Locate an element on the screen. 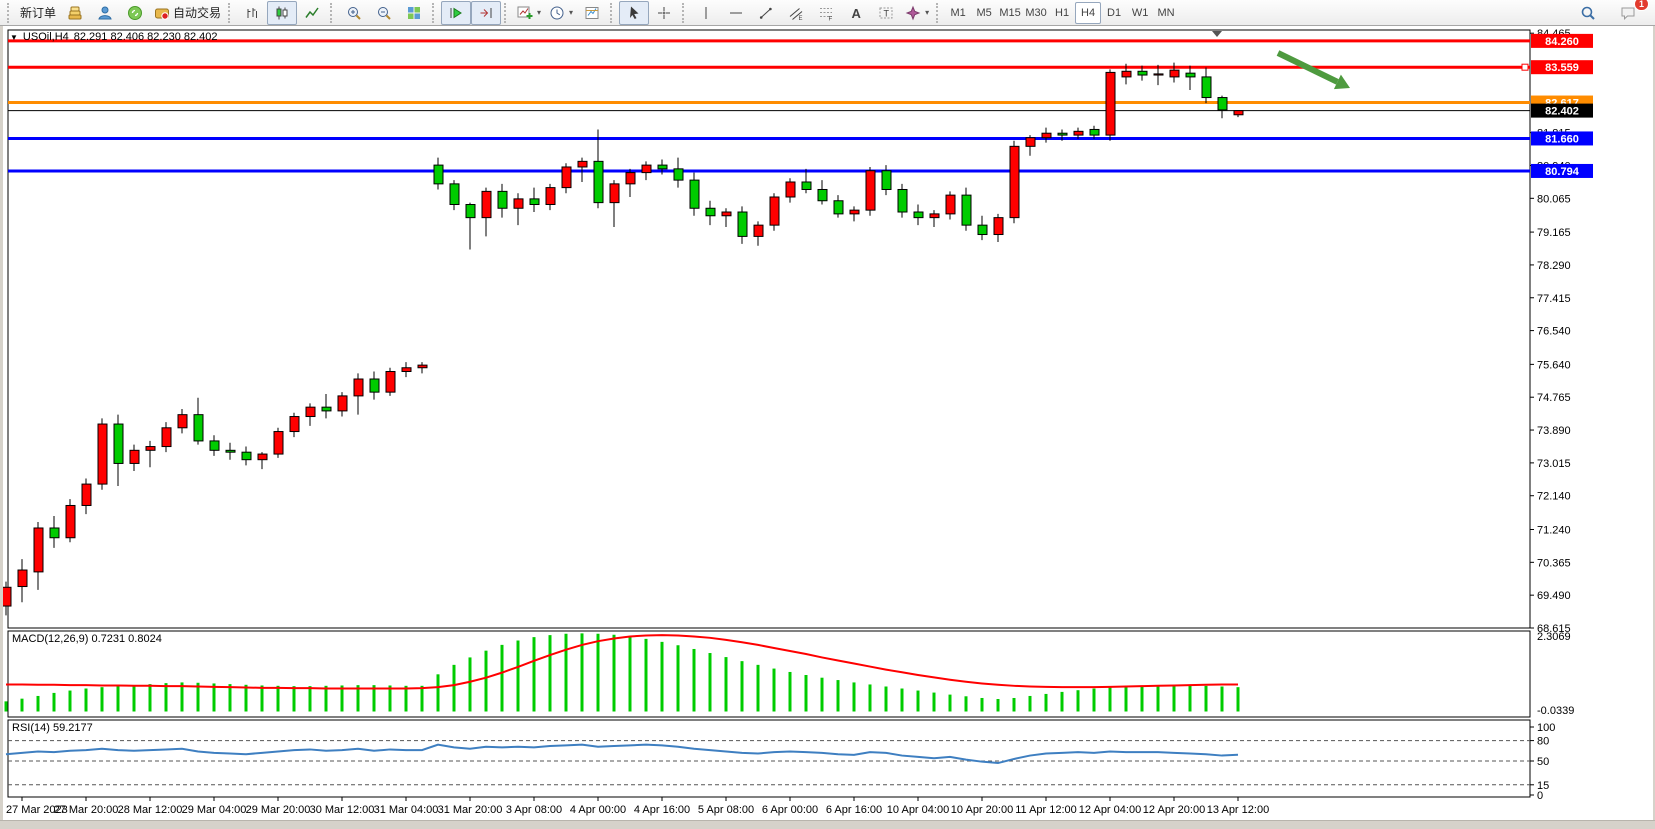 This screenshot has width=1655, height=829. arrow-shaft is located at coordinates (1307, 67).